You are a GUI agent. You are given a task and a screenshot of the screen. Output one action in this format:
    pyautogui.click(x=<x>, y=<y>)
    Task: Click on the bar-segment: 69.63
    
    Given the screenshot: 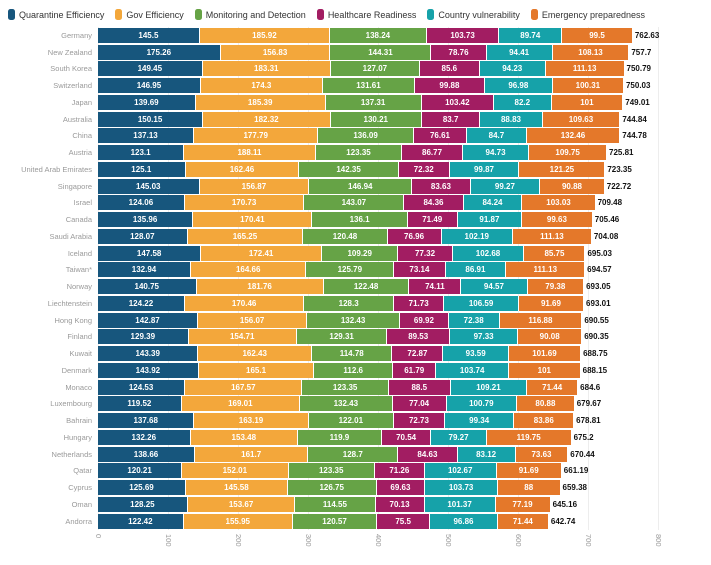 What is the action you would take?
    pyautogui.click(x=401, y=488)
    